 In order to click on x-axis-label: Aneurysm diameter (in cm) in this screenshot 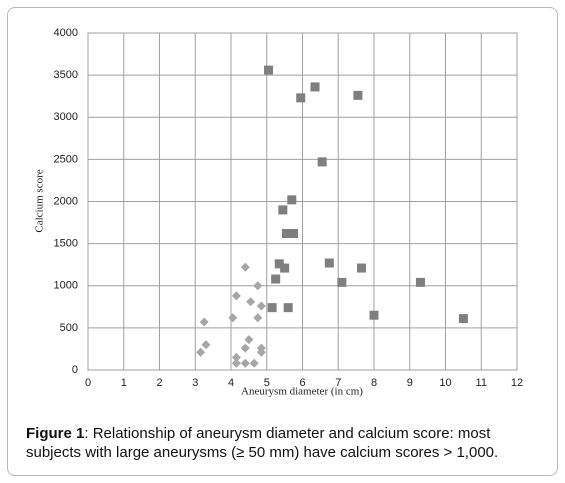, I will do `click(302, 392)`.